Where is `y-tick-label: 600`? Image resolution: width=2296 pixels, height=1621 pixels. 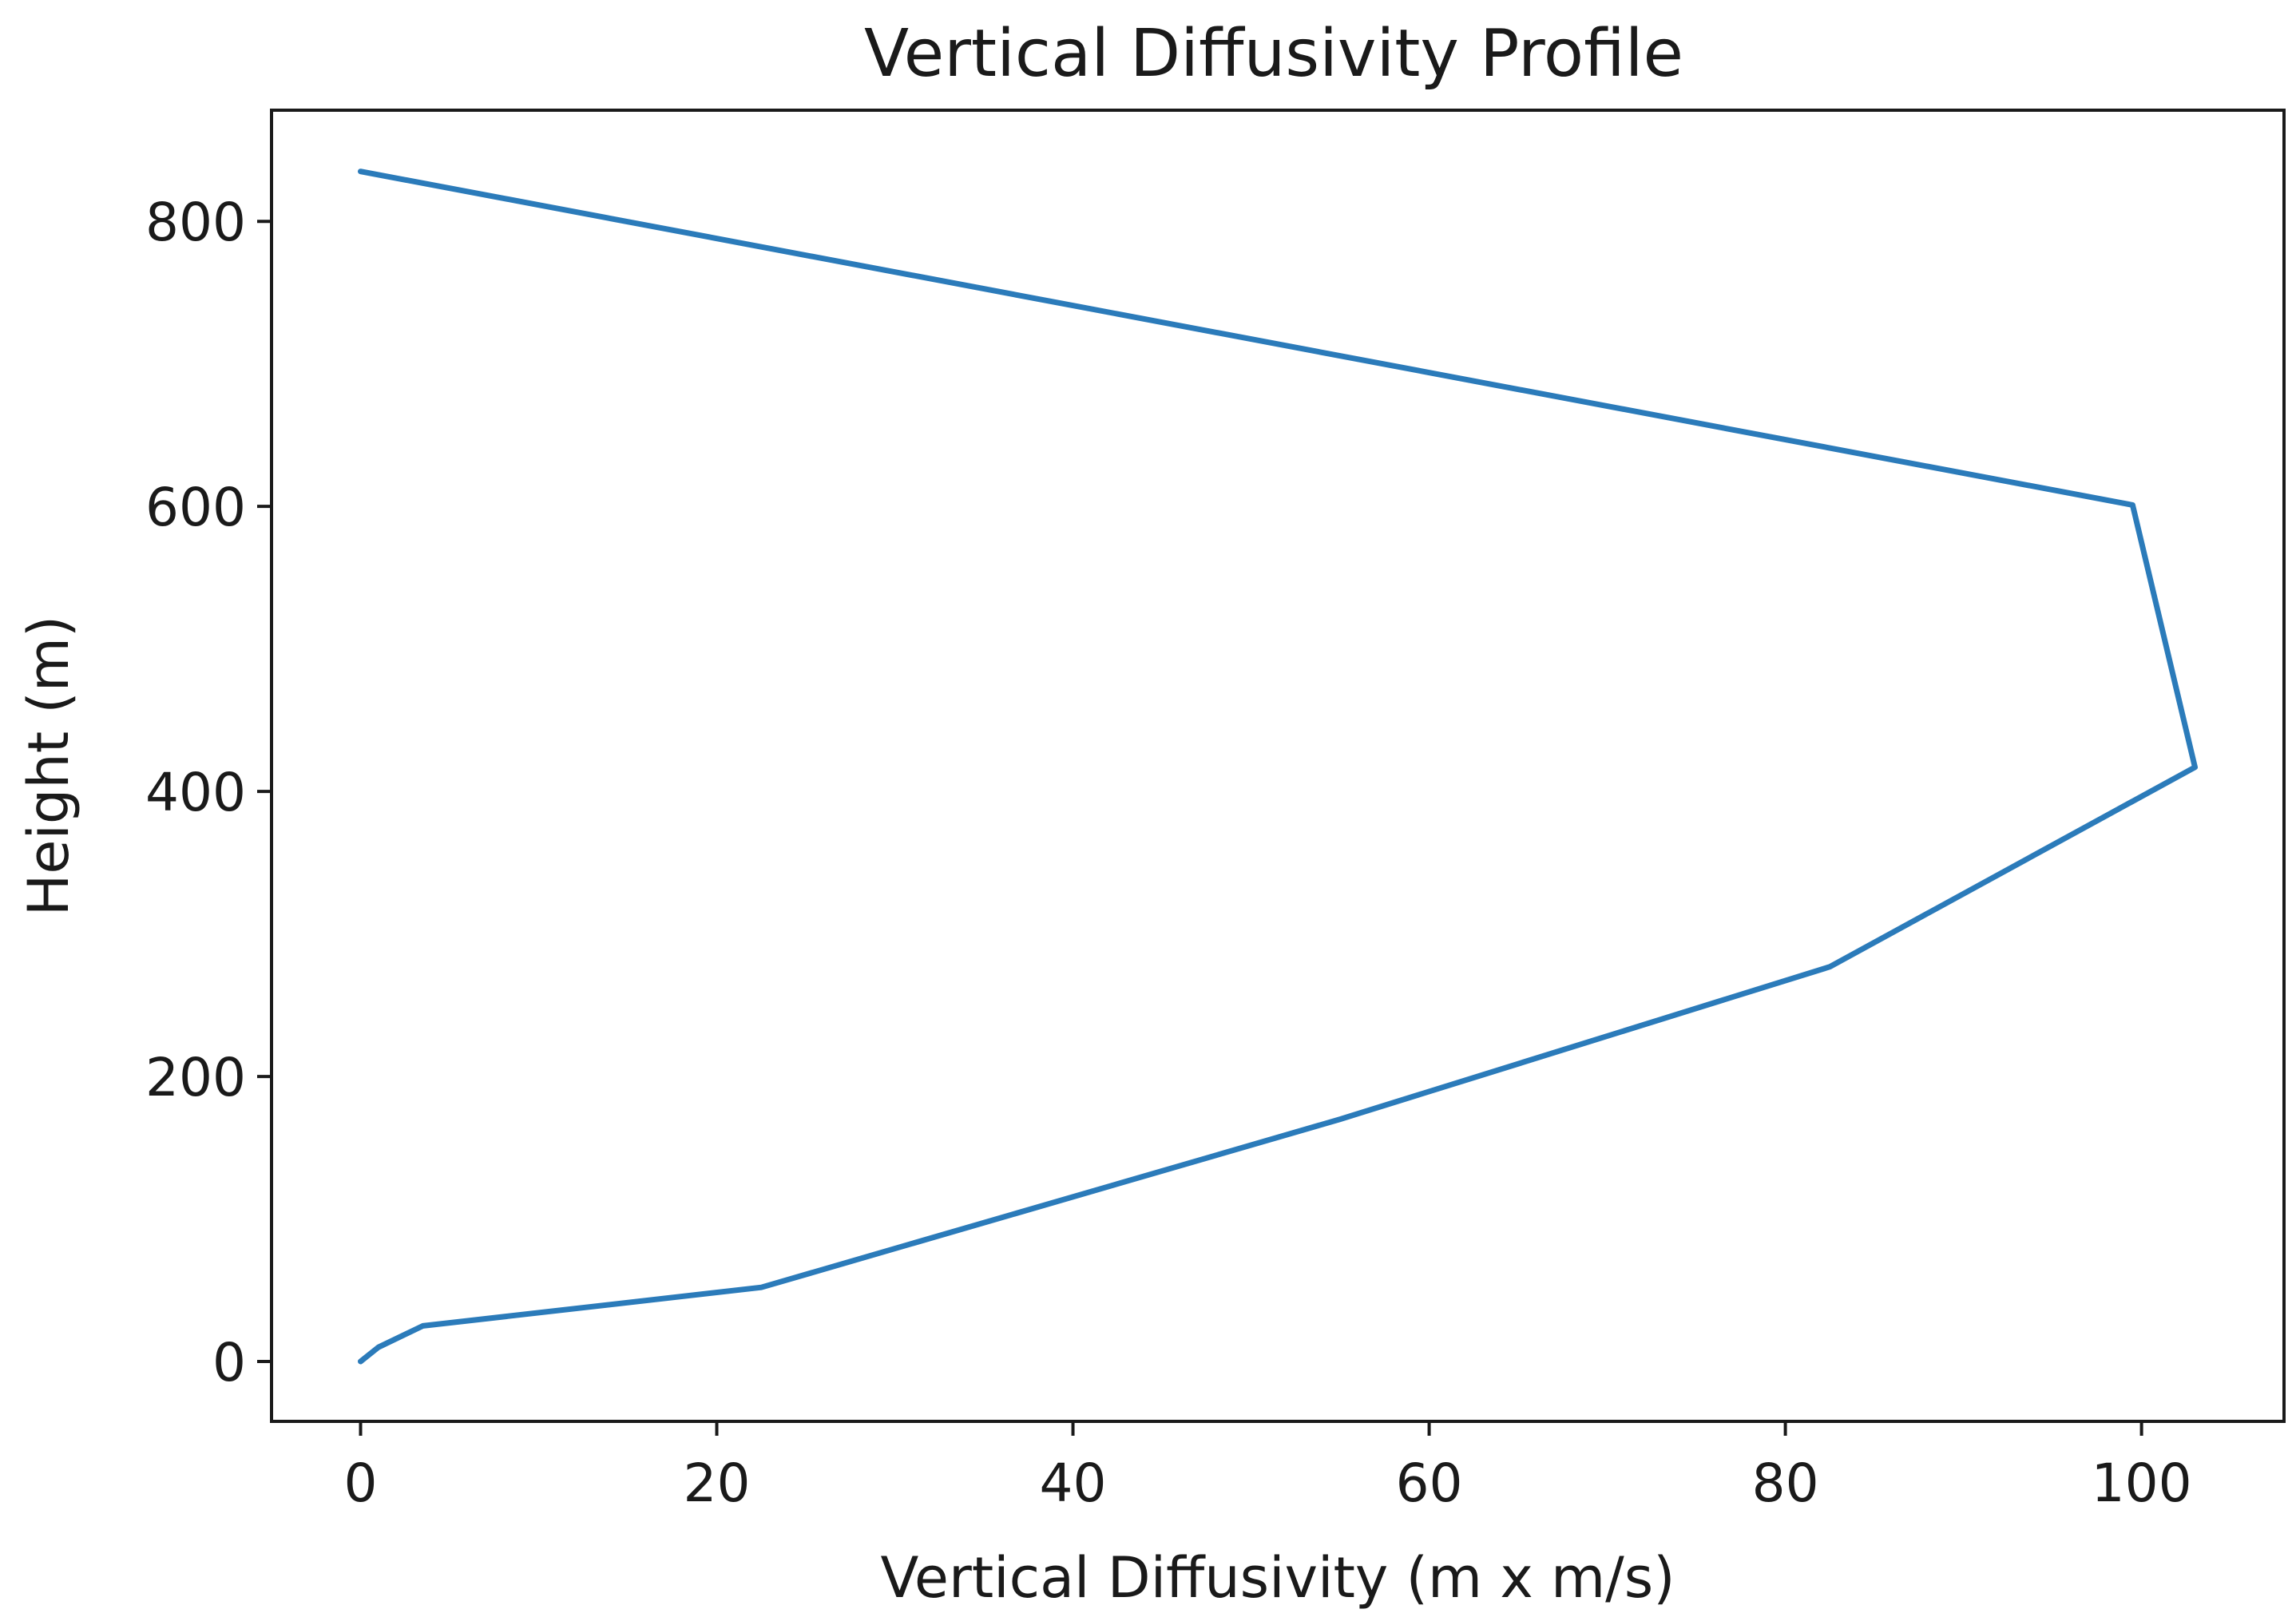 y-tick-label: 600 is located at coordinates (195, 507).